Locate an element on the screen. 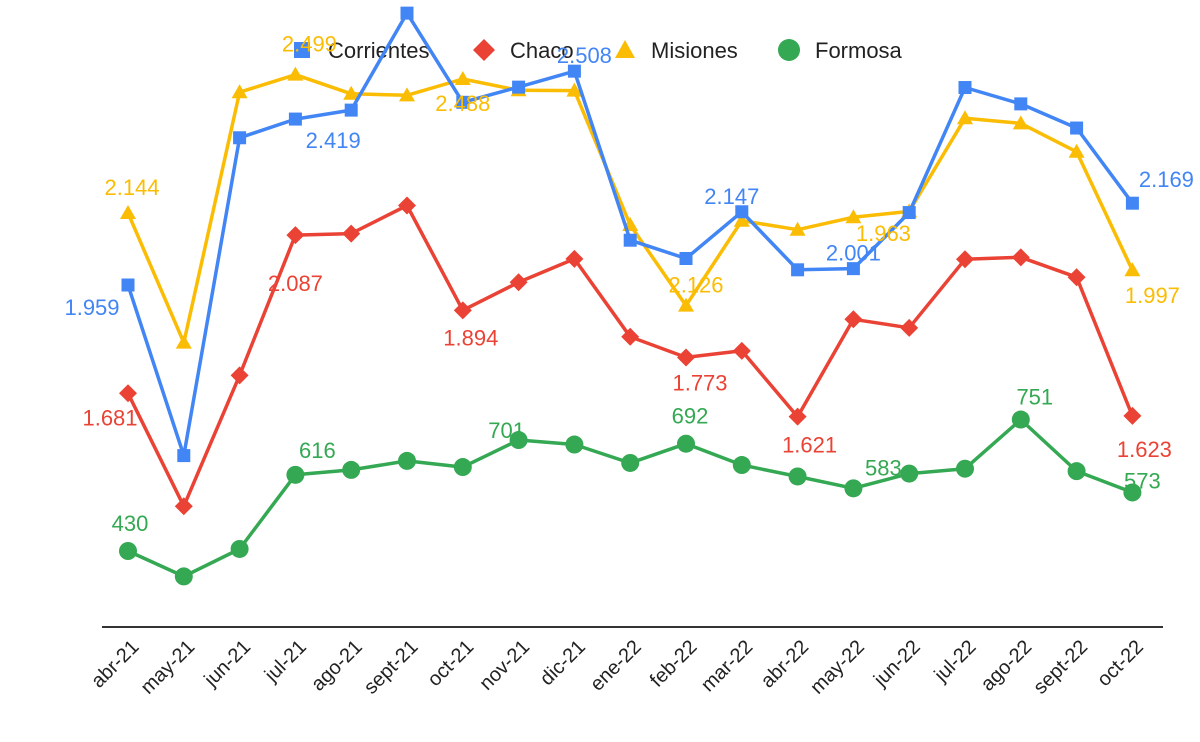 This screenshot has height=742, width=1200. data-label-corrientes-abr-21: 1.959 is located at coordinates (91, 307).